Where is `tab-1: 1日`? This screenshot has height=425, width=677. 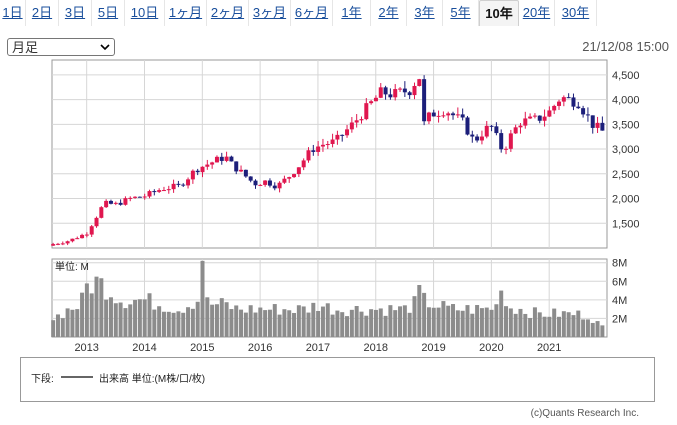
tab-1: 1日 is located at coordinates (13, 13).